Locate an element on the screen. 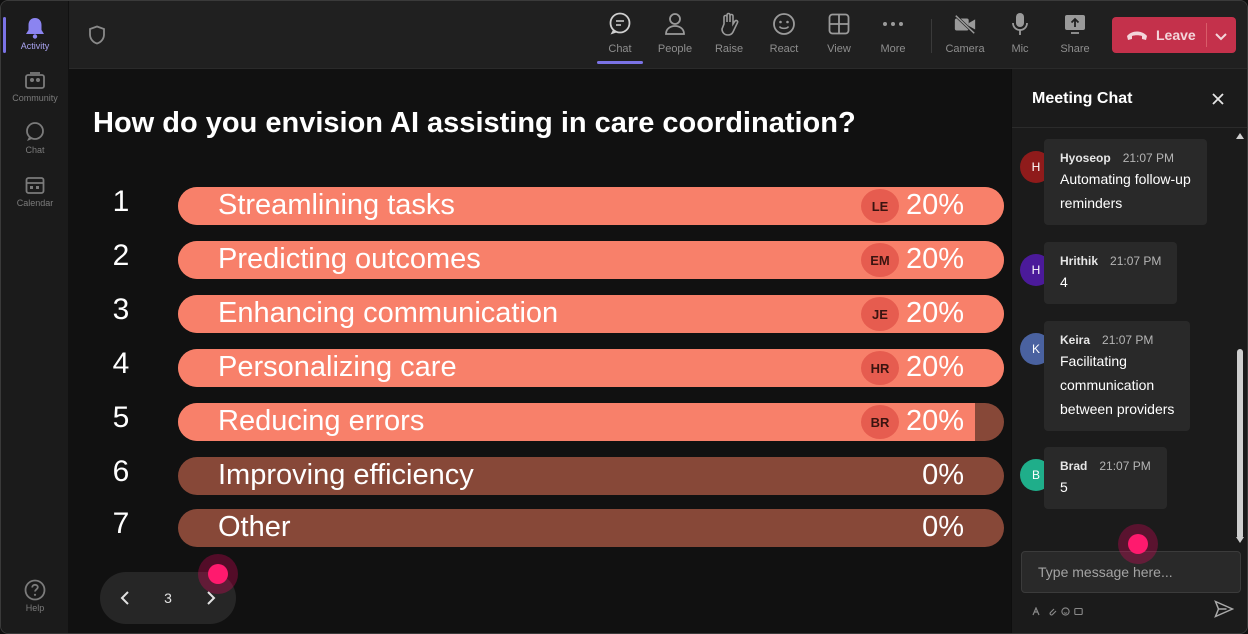 The width and height of the screenshot is (1248, 634). toolbar-label: People is located at coordinates (675, 49).